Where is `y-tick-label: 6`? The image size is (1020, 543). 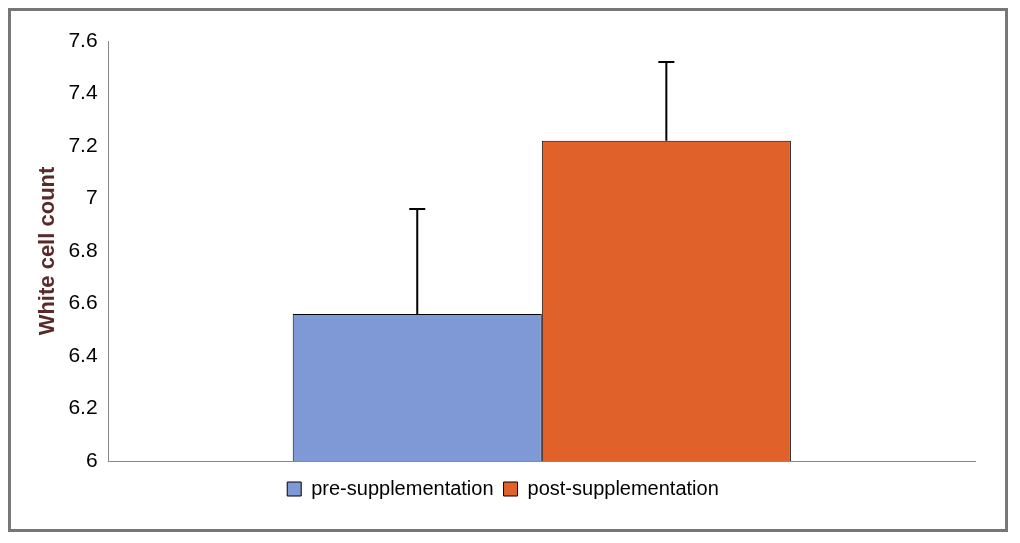 y-tick-label: 6 is located at coordinates (91, 459).